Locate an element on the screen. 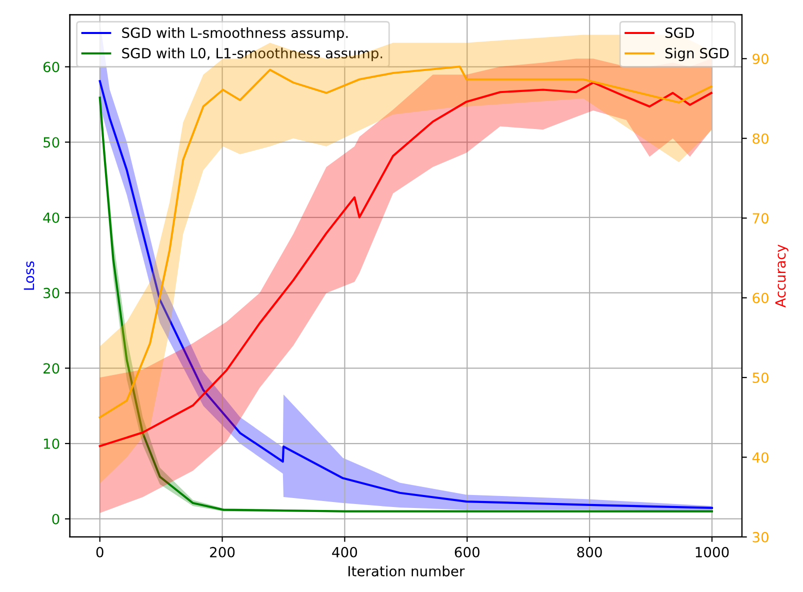 The height and width of the screenshot is (592, 803). legend-label: SGD with L0, L1-smoothness assump. is located at coordinates (252, 55).